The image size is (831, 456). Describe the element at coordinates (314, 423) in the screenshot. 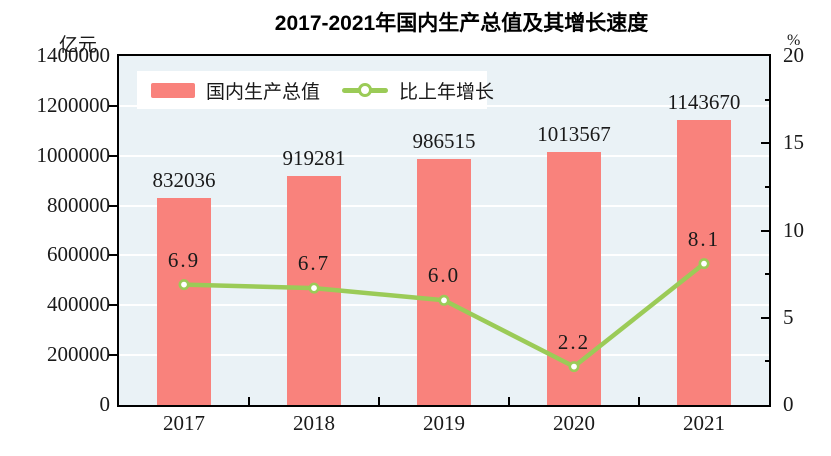

I see `x-axis-label-2018: 2018` at that location.